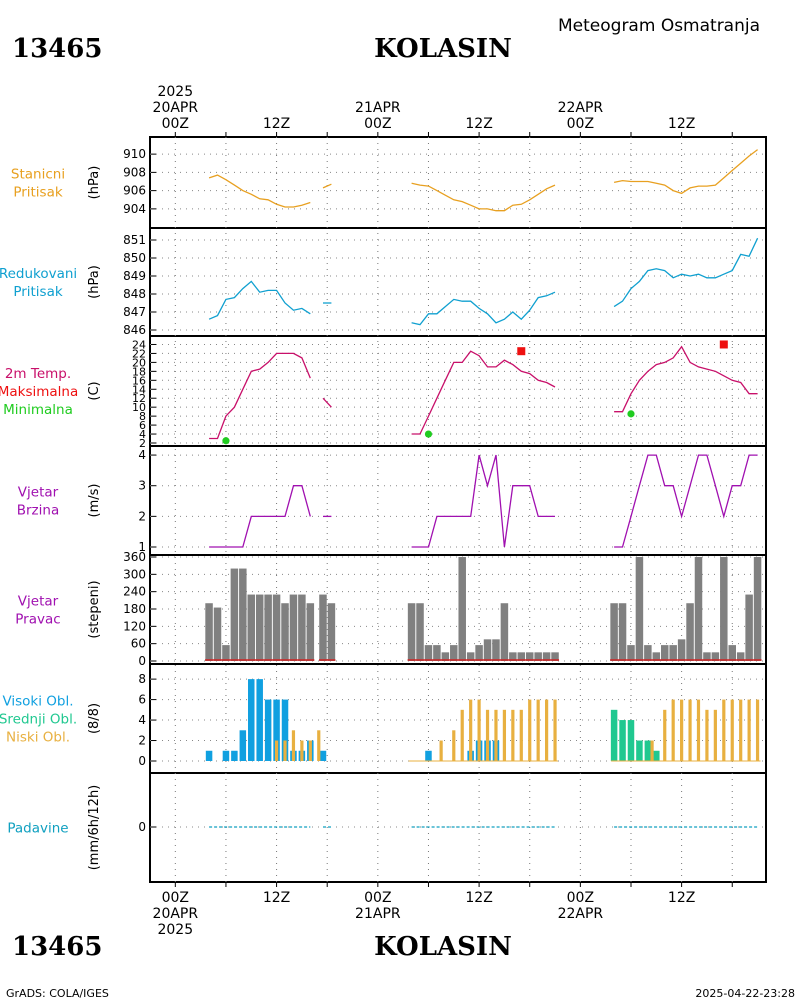 Image resolution: width=800 pixels, height=1000 pixels. Describe the element at coordinates (38, 175) in the screenshot. I see `panel-label: Stanicni` at that location.